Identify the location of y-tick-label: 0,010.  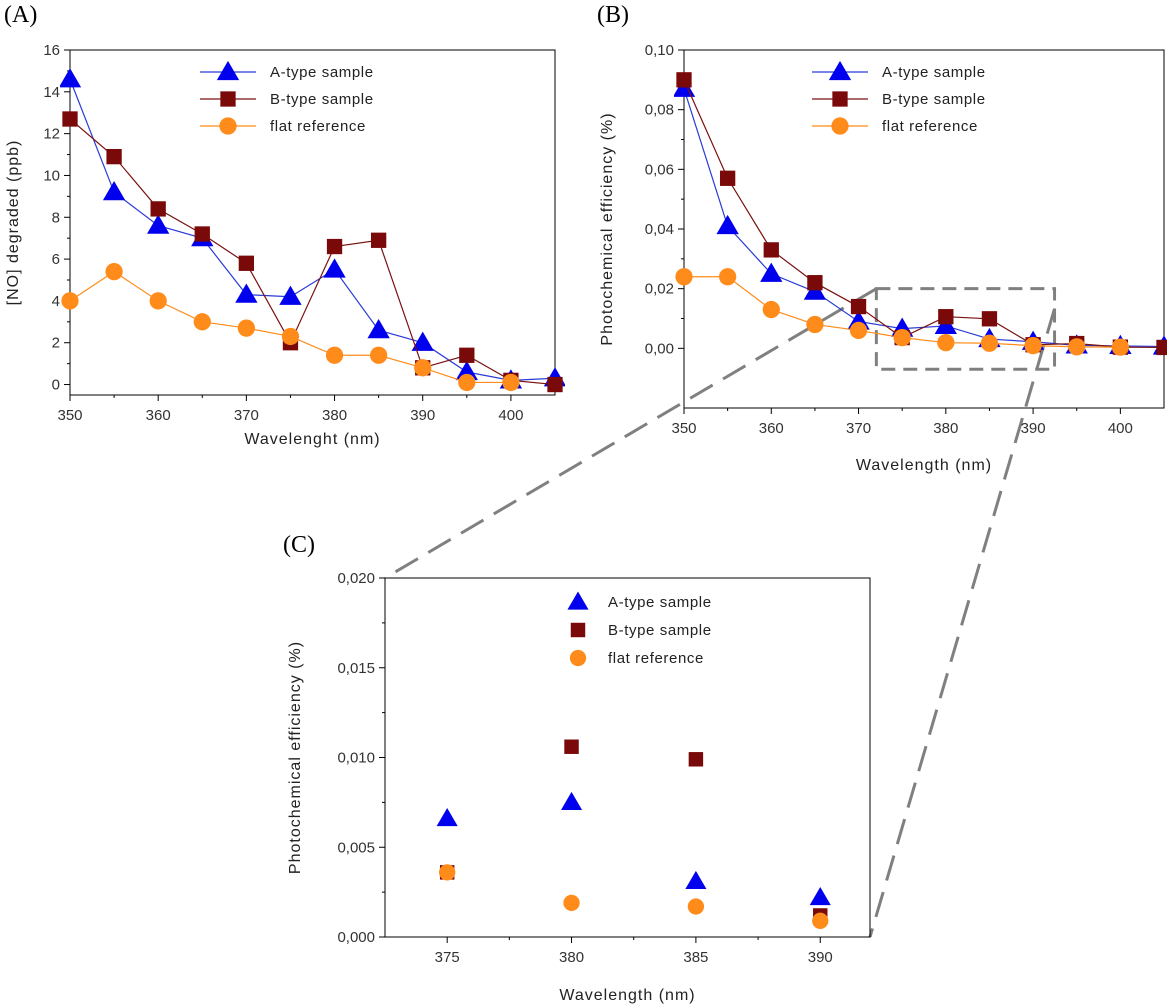
(356, 758).